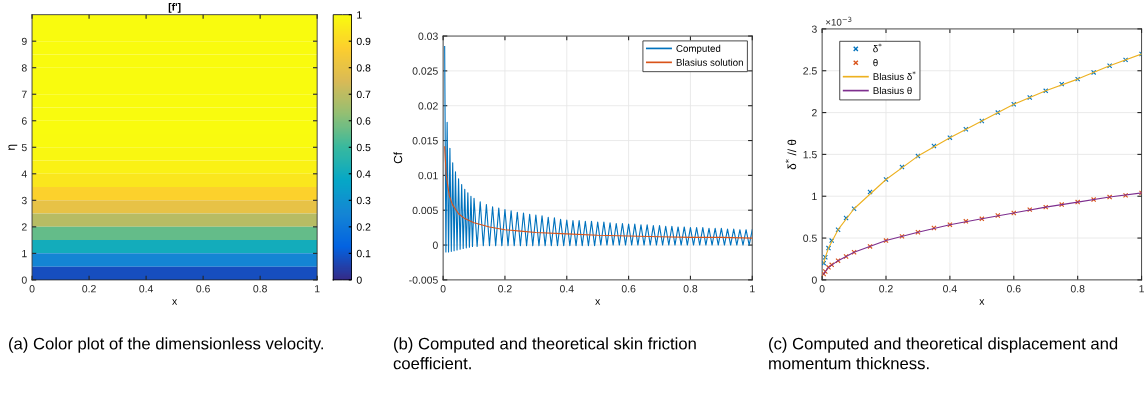  Describe the element at coordinates (425, 210) in the screenshot. I see `y-tick-label: 0.005` at that location.